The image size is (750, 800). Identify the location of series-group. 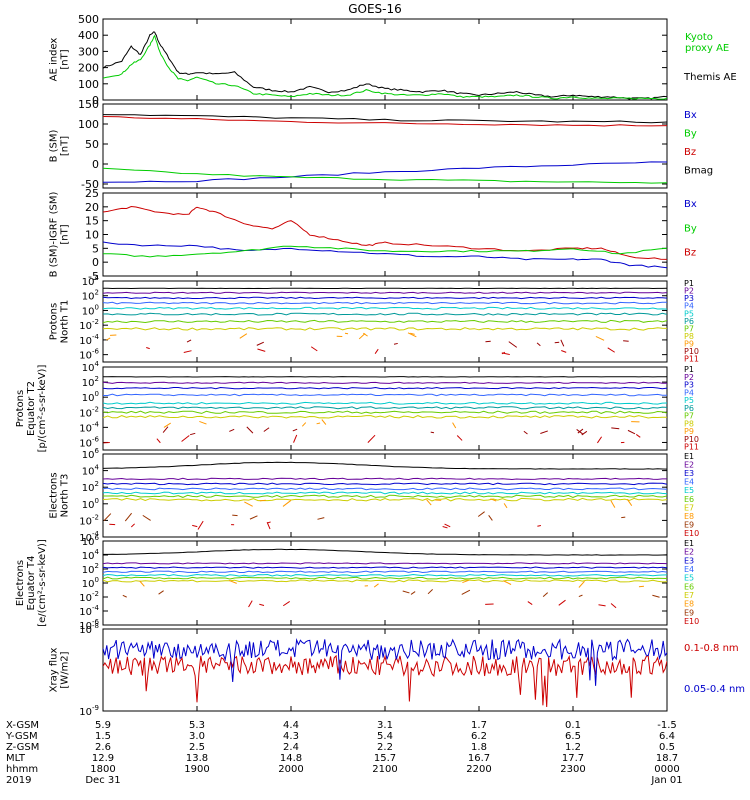
(385, 237).